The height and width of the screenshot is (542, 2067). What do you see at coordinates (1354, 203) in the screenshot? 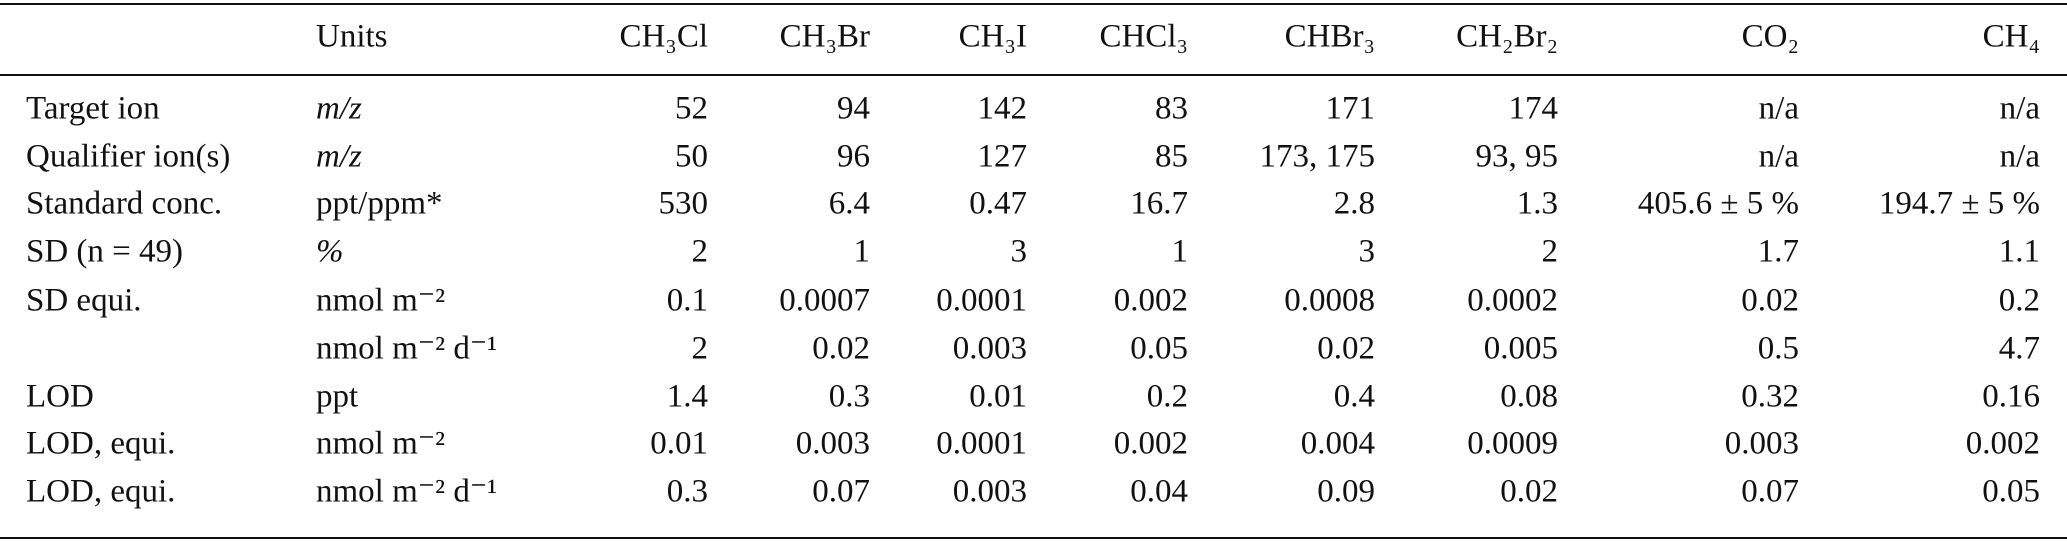
I see `value-cell: 2.8` at bounding box center [1354, 203].